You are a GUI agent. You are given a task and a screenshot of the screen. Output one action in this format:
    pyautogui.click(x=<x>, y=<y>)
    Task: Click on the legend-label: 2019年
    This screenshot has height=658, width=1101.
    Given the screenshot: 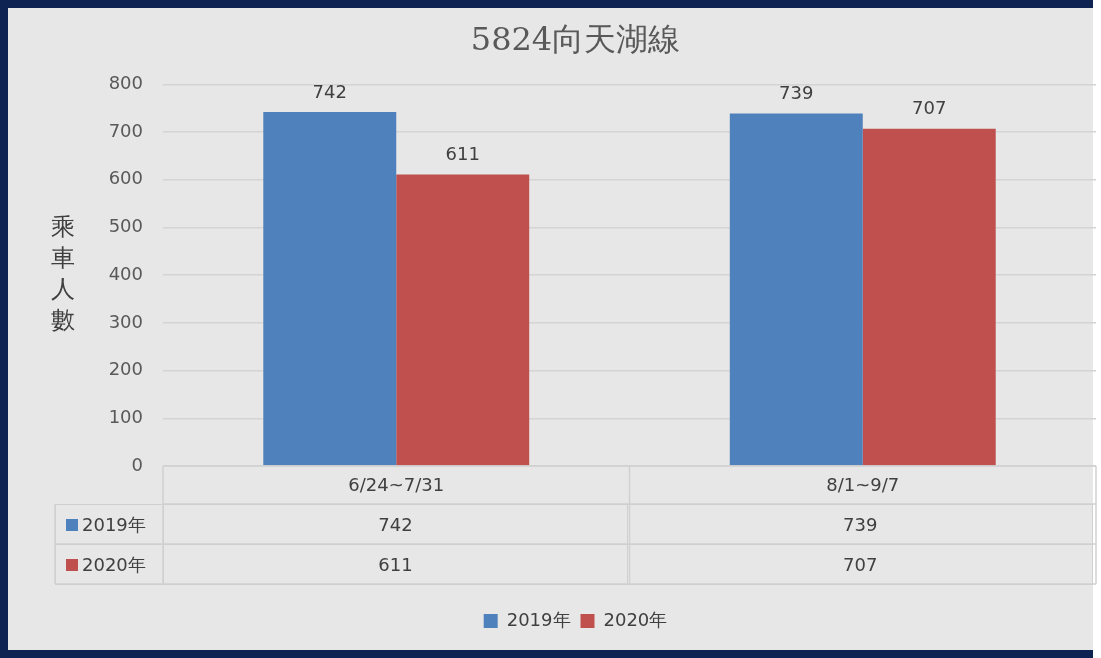 What is the action you would take?
    pyautogui.click(x=109, y=524)
    